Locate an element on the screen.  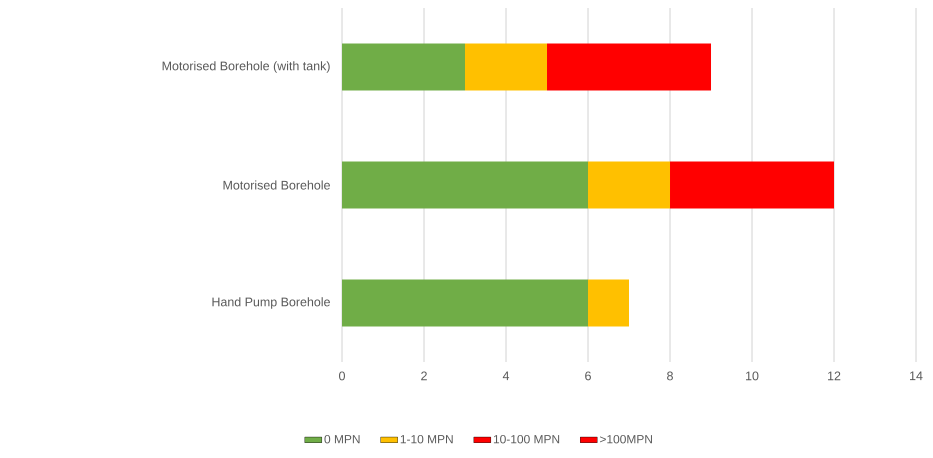
x-tick-label: 6 is located at coordinates (588, 376).